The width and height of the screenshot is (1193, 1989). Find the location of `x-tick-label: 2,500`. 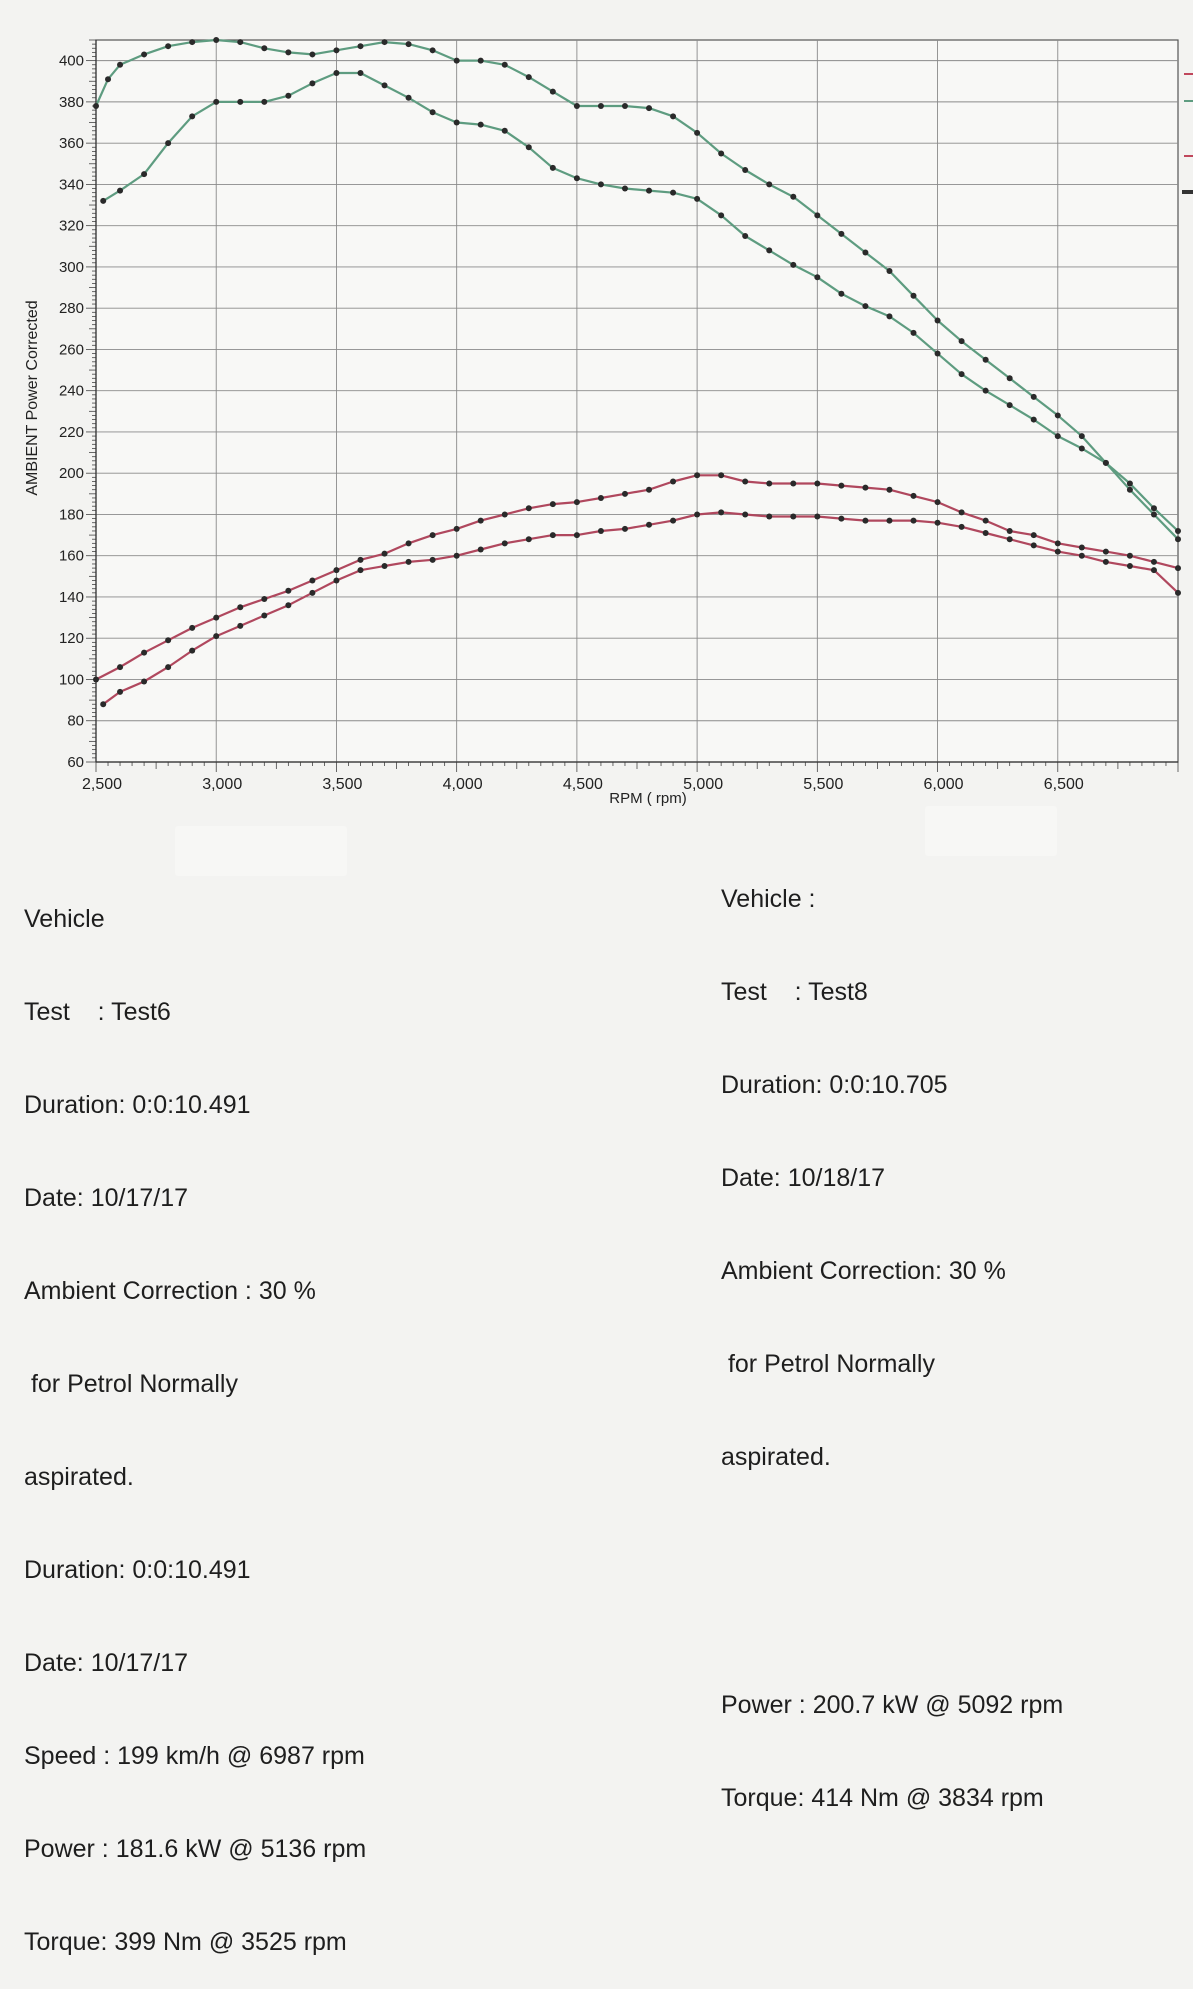

x-tick-label: 2,500 is located at coordinates (102, 784).